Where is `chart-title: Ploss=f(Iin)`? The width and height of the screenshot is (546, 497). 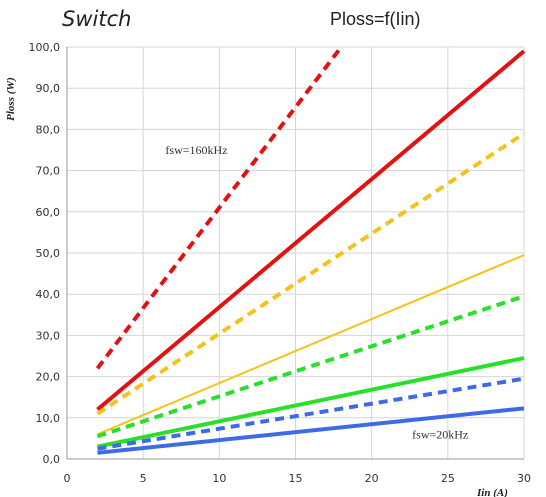
chart-title: Ploss=f(Iin) is located at coordinates (375, 19).